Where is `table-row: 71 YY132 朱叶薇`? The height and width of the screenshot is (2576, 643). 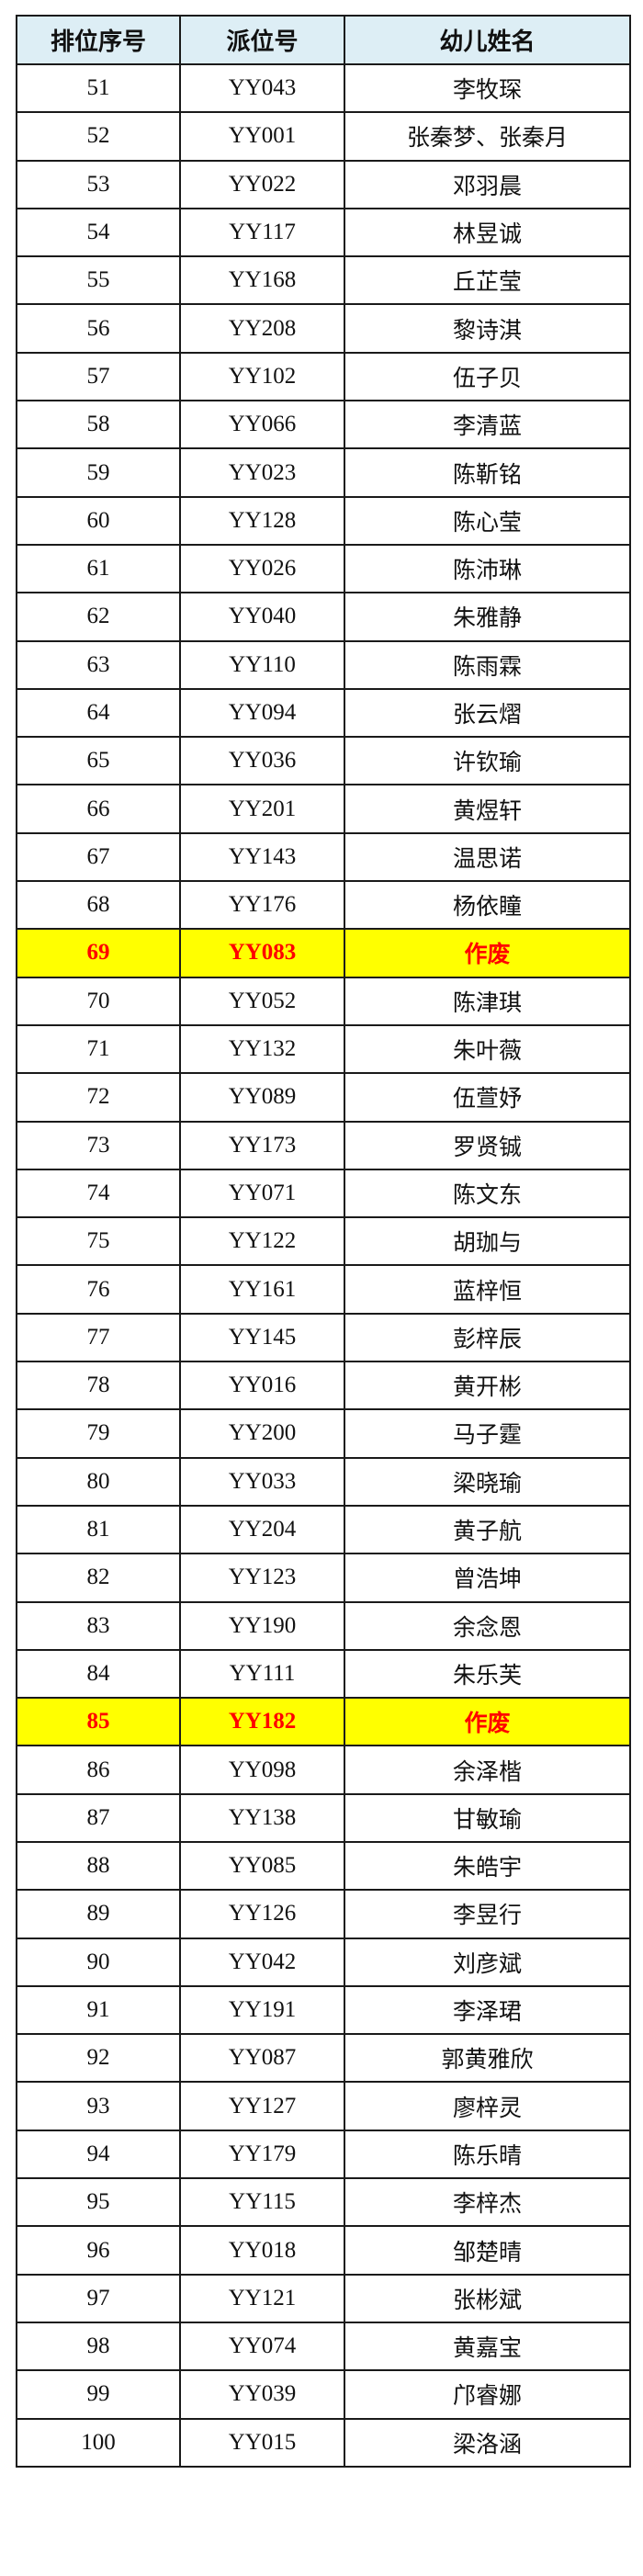 table-row: 71 YY132 朱叶薇 is located at coordinates (323, 1049).